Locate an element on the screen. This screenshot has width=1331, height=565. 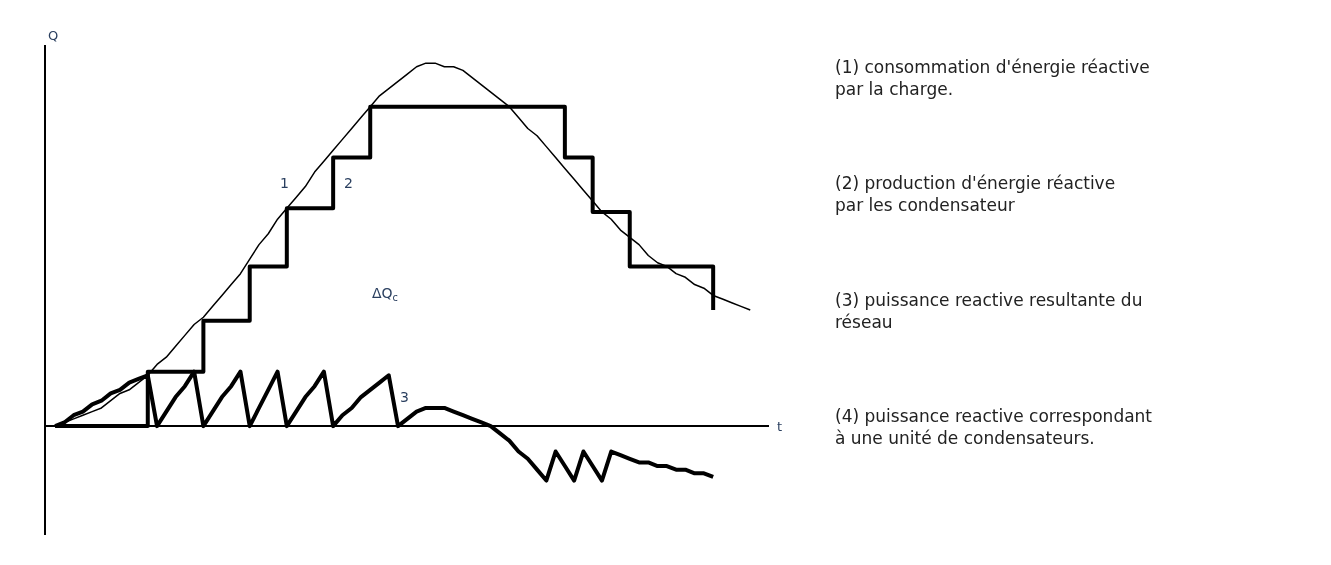
text: (2) production d'énergie réactive par les condensateur is located at coordinates (975, 194).